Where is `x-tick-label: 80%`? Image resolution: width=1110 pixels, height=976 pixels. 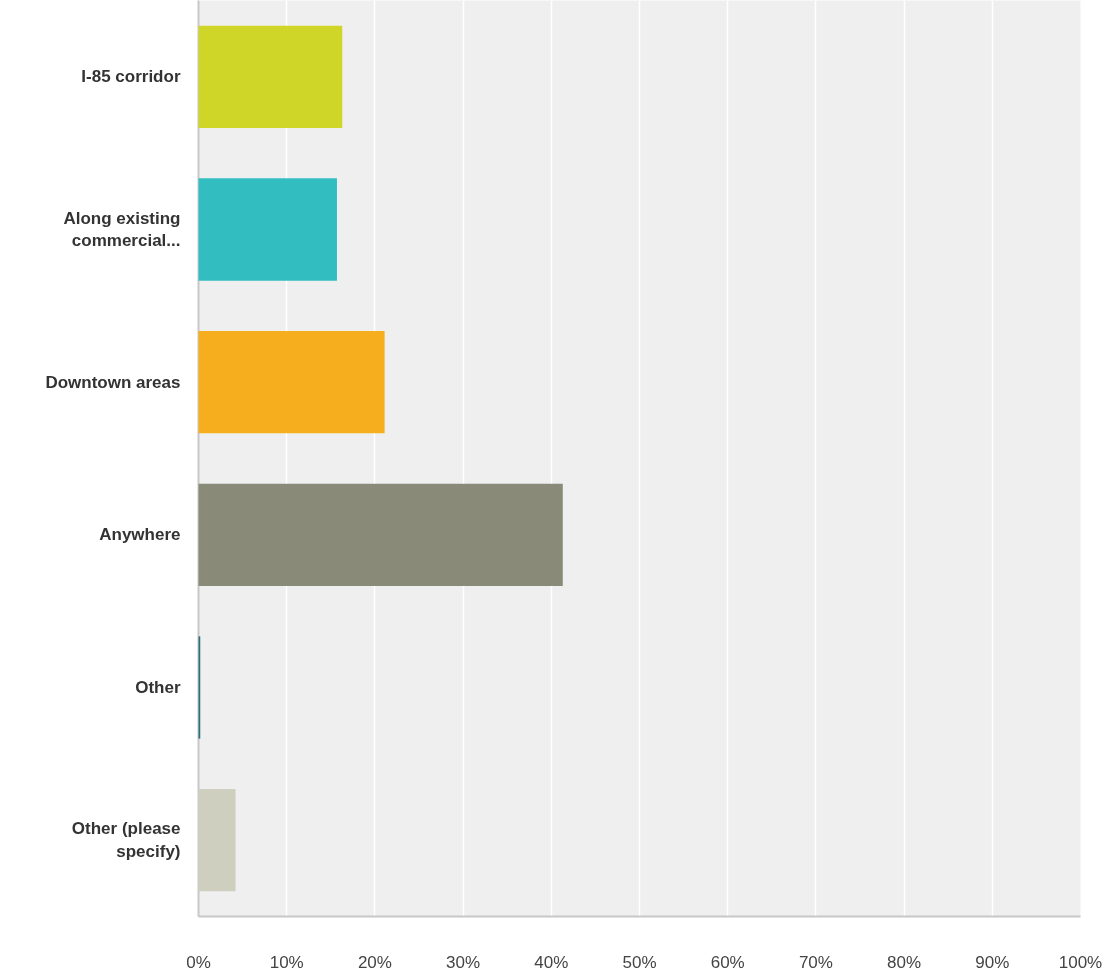
x-tick-label: 80% is located at coordinates (904, 962).